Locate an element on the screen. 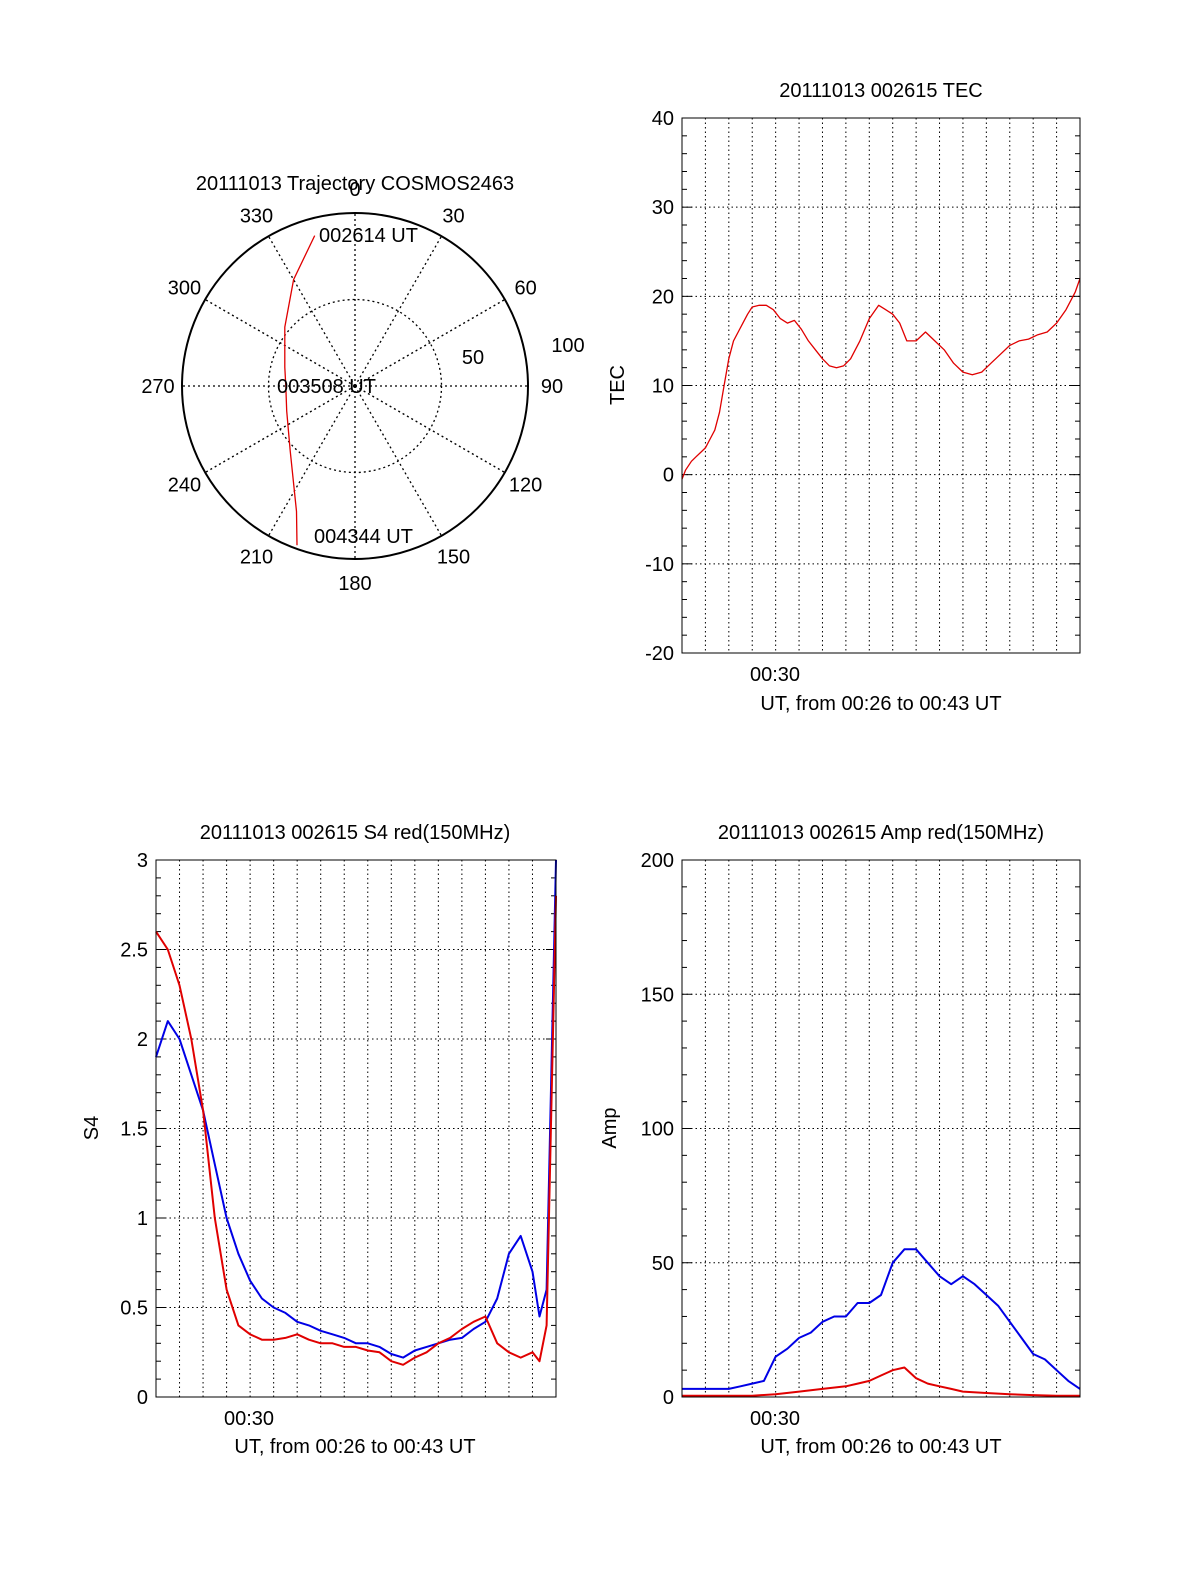  polar-grid is located at coordinates (355, 386).